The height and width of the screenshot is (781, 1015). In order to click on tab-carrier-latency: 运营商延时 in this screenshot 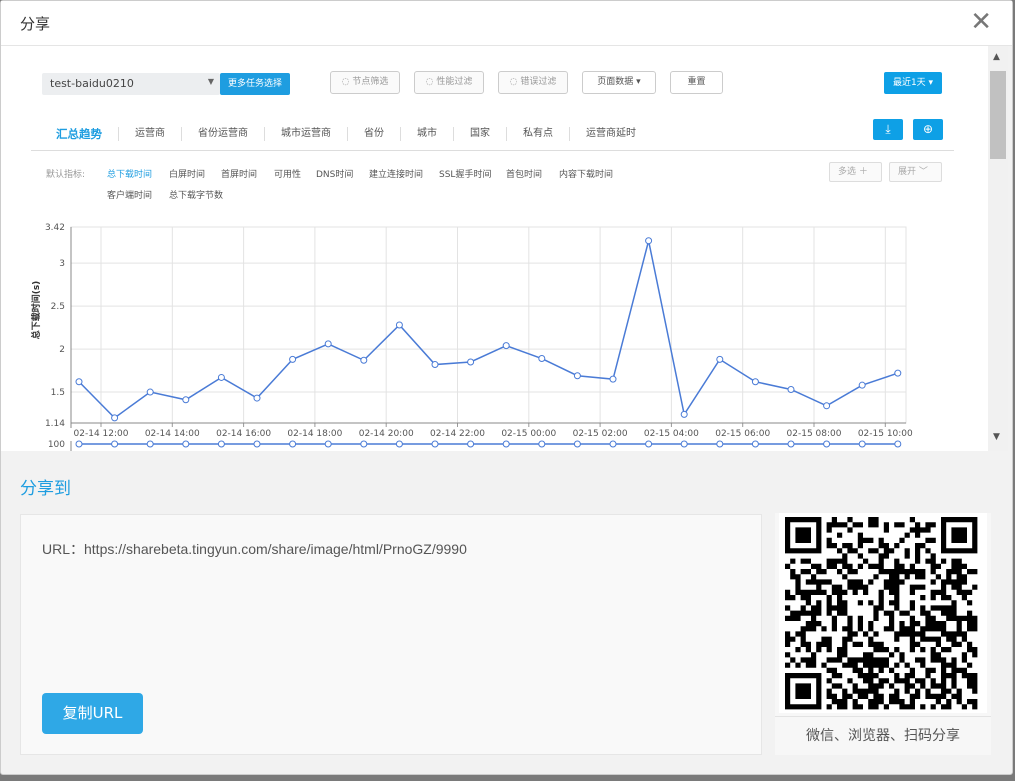, I will do `click(611, 133)`.